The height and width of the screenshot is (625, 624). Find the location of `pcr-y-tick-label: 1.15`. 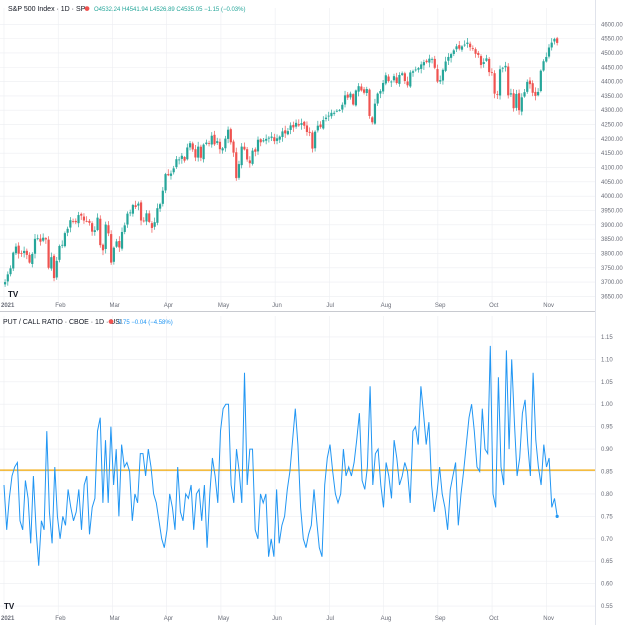

pcr-y-tick-label: 1.15 is located at coordinates (607, 338).